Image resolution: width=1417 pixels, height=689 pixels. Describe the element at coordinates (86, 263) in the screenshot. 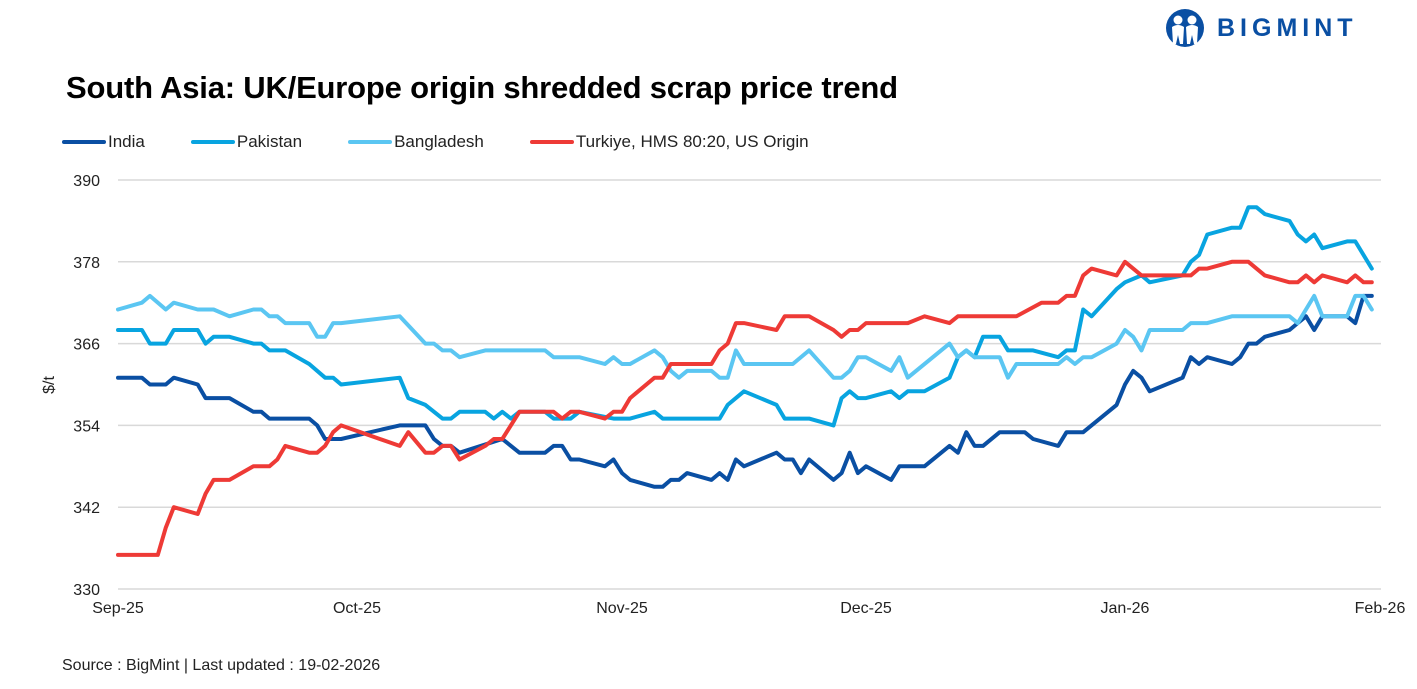

I see `y-tick-label: 378` at that location.